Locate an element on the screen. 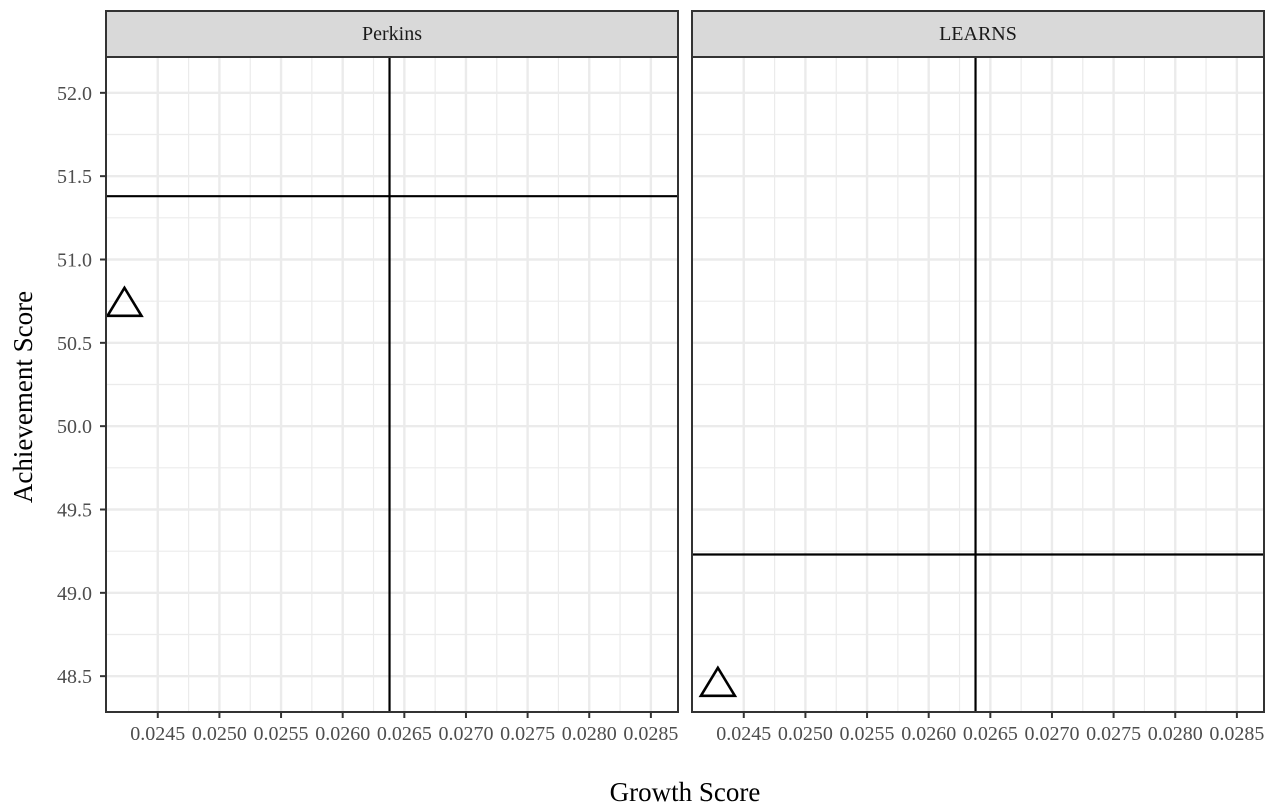  facet-title: LEARNS is located at coordinates (978, 34).